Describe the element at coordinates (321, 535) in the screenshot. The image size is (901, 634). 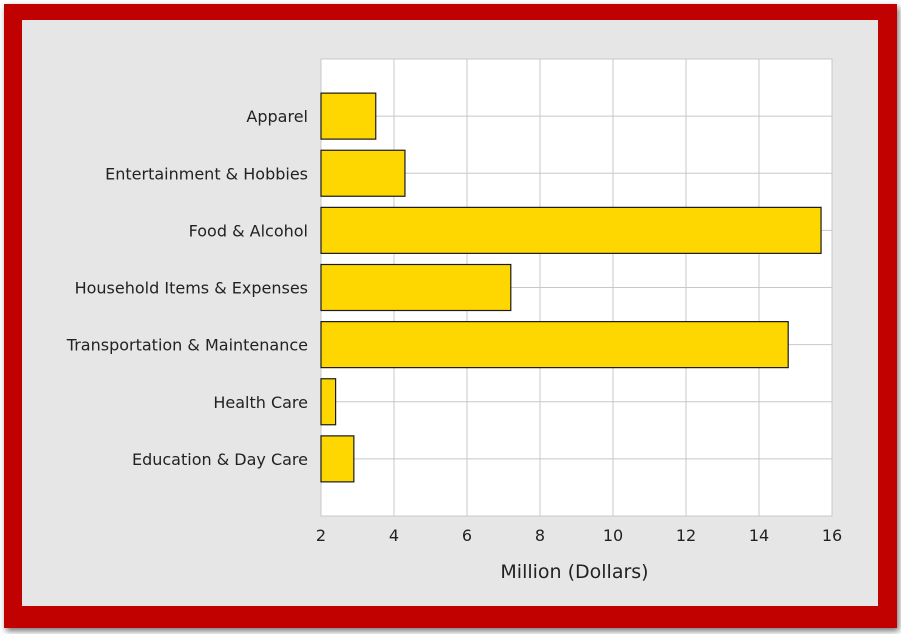
I see `x-tick-label: 2` at that location.